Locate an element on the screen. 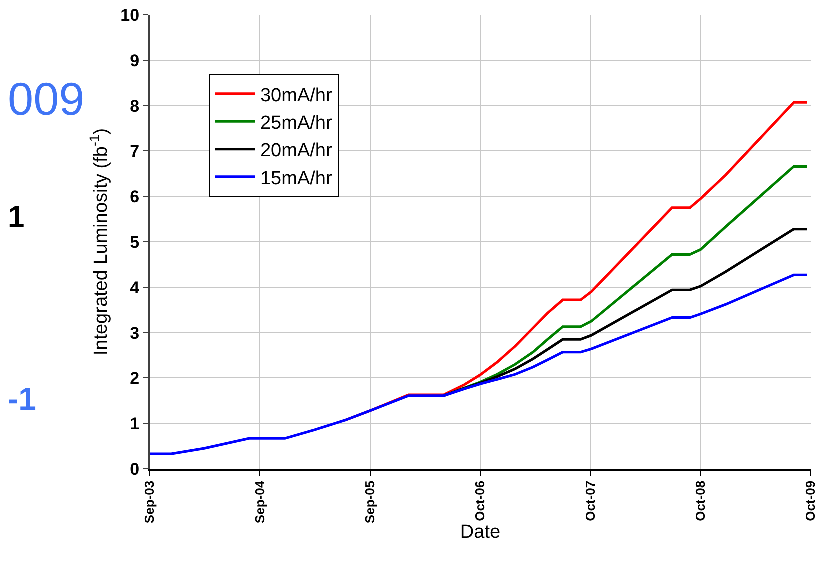 This screenshot has width=833, height=564. text: 009 is located at coordinates (46, 99).